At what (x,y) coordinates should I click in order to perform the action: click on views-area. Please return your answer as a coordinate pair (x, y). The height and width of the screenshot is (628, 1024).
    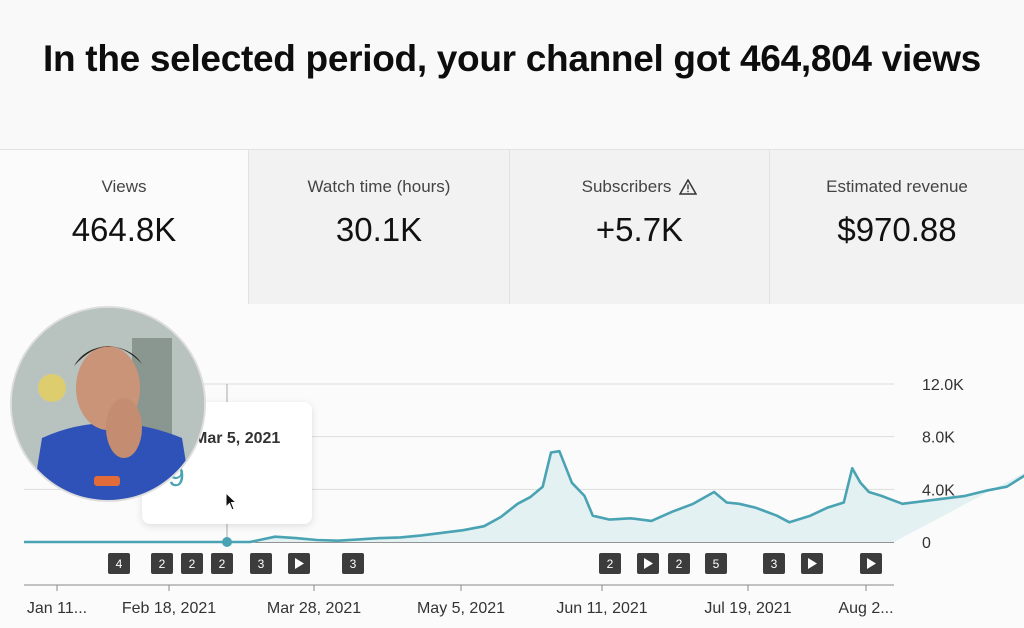
    Looking at the image, I should click on (524, 496).